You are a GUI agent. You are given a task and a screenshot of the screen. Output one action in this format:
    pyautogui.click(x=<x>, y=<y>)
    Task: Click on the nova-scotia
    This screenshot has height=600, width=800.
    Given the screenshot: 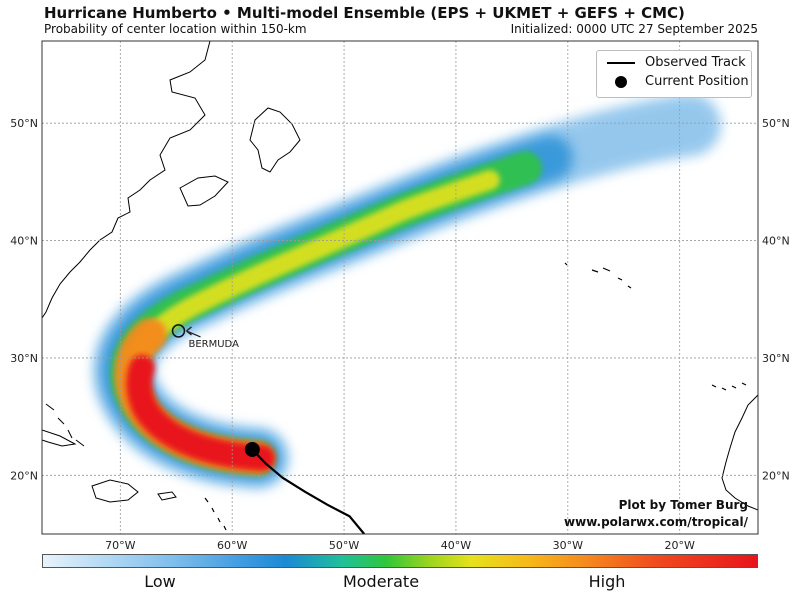 What is the action you would take?
    pyautogui.click(x=204, y=191)
    